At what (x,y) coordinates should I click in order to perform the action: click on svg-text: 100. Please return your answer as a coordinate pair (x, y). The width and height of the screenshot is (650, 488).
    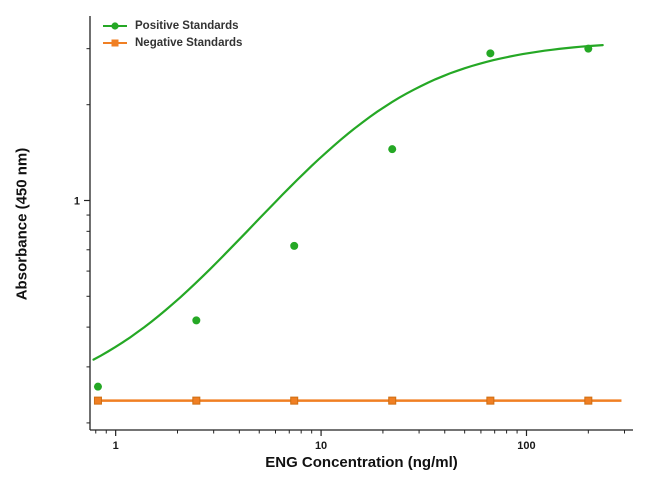
    Looking at the image, I should click on (526, 446).